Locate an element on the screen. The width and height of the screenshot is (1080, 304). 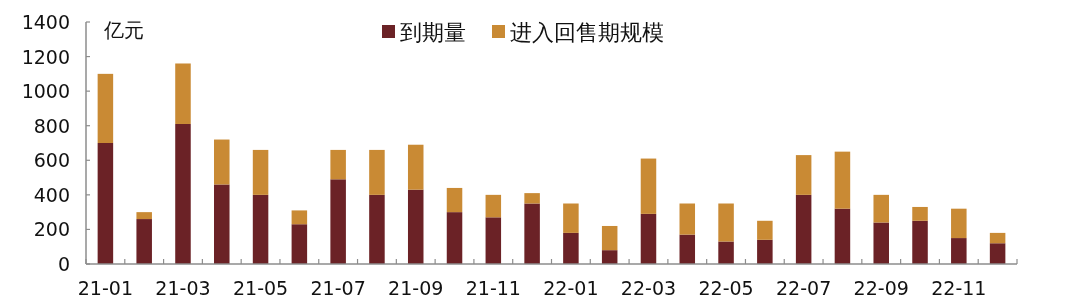
y-tick-label: 1200 is located at coordinates (45, 56).